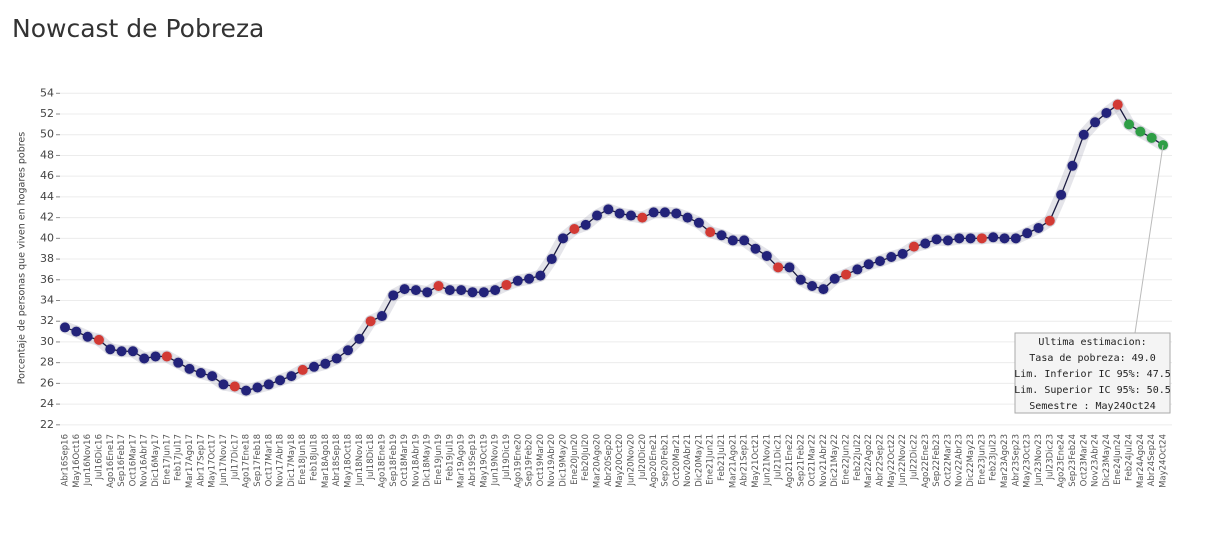  What do you see at coordinates (1078, 150) in the screenshot?
I see `line-segment` at bounding box center [1078, 150].